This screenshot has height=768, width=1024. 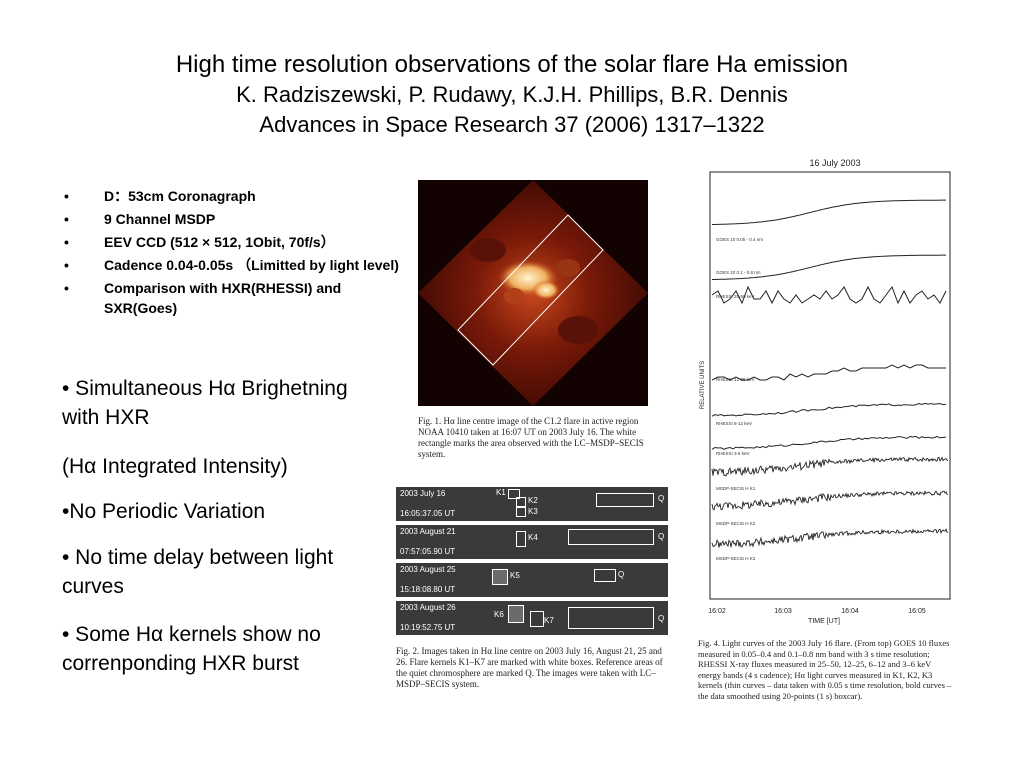 What do you see at coordinates (205, 403) in the screenshot?
I see `point-item: • Simultaneous Hα Brighetning with HXR` at bounding box center [205, 403].